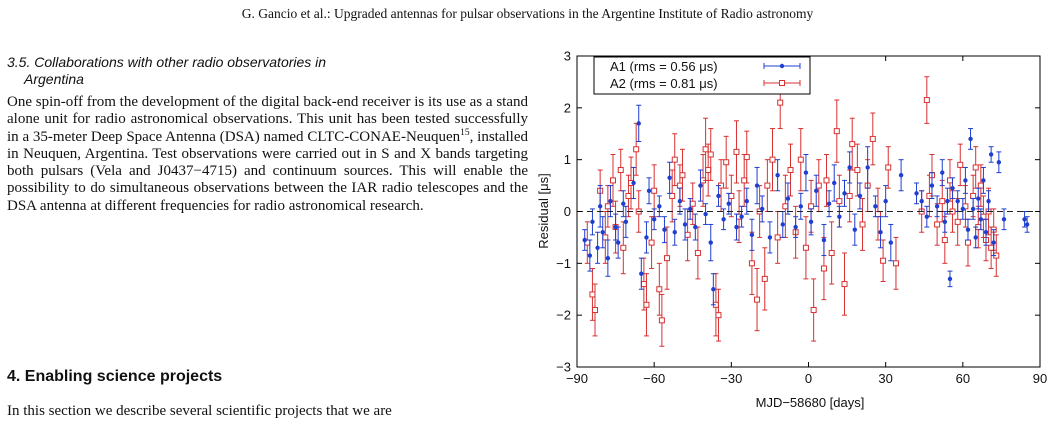 The image size is (1055, 428). I want to click on section-heading: 4. Enabling science projects, so click(115, 376).